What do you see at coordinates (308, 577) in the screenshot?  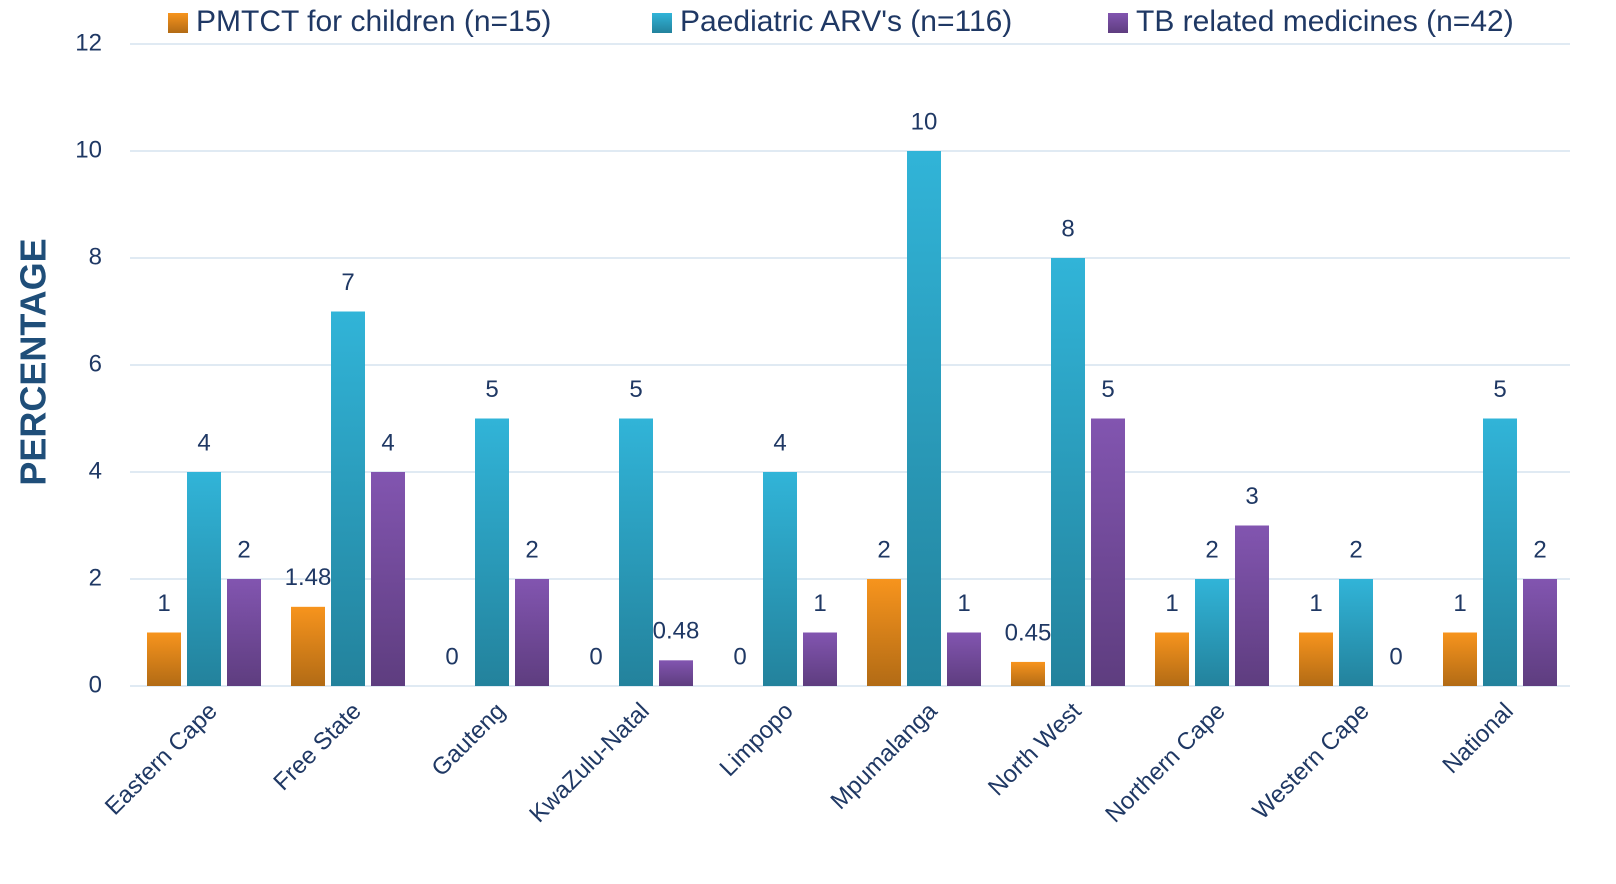 I see `data-label: 1.48` at bounding box center [308, 577].